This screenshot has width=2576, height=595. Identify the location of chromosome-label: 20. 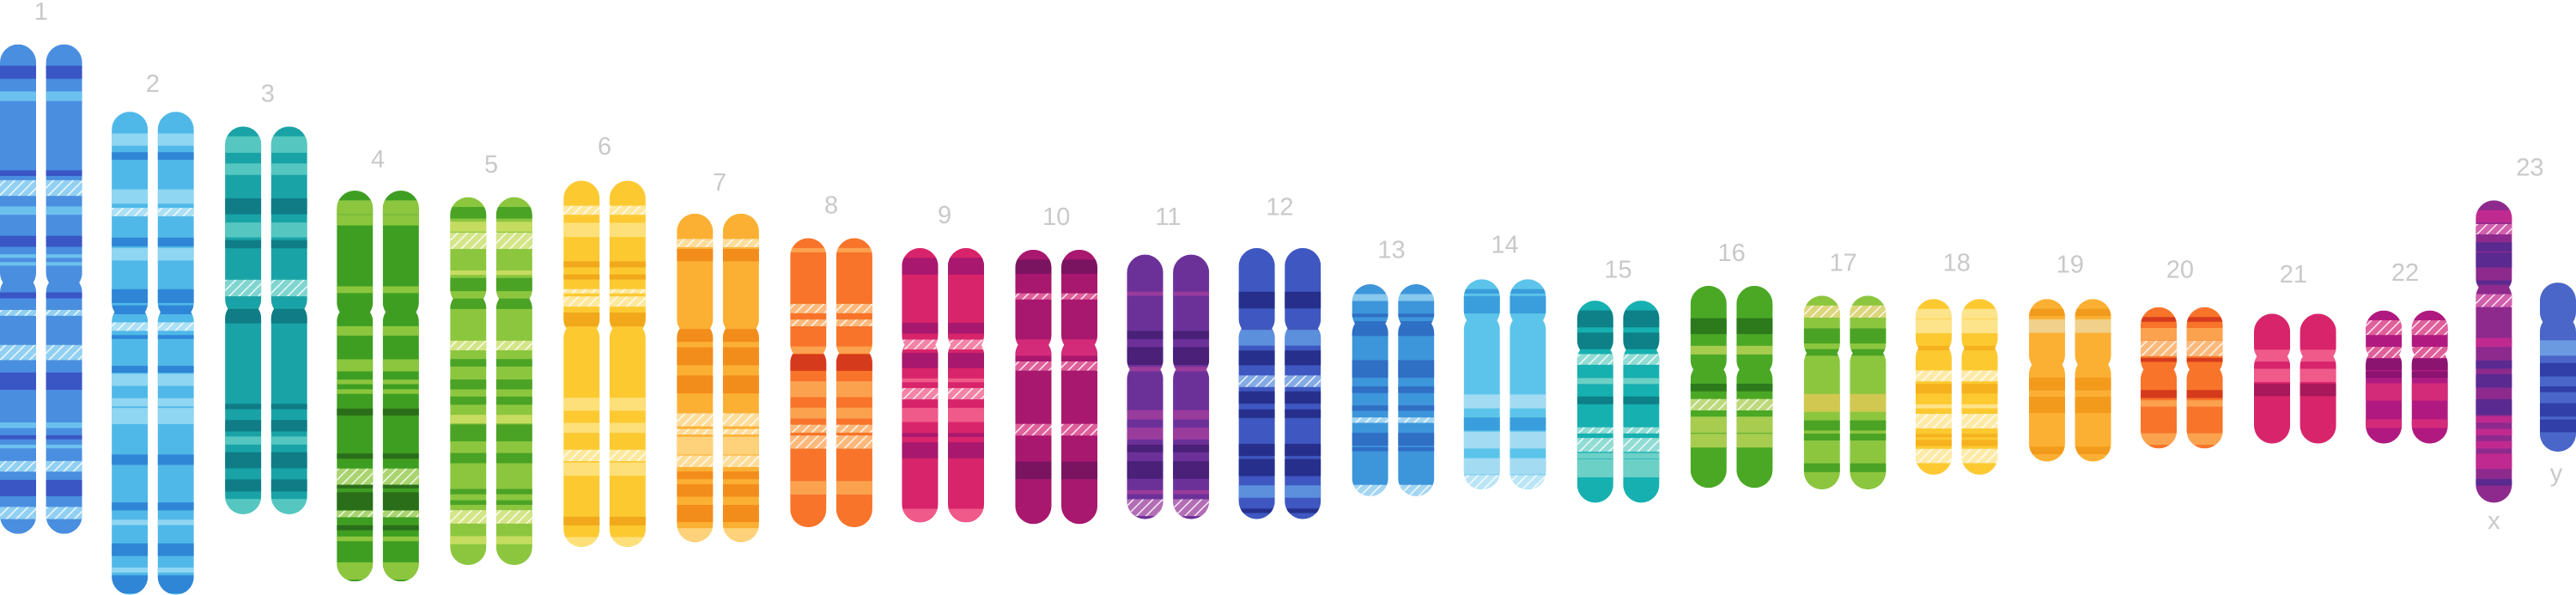
(2180, 270).